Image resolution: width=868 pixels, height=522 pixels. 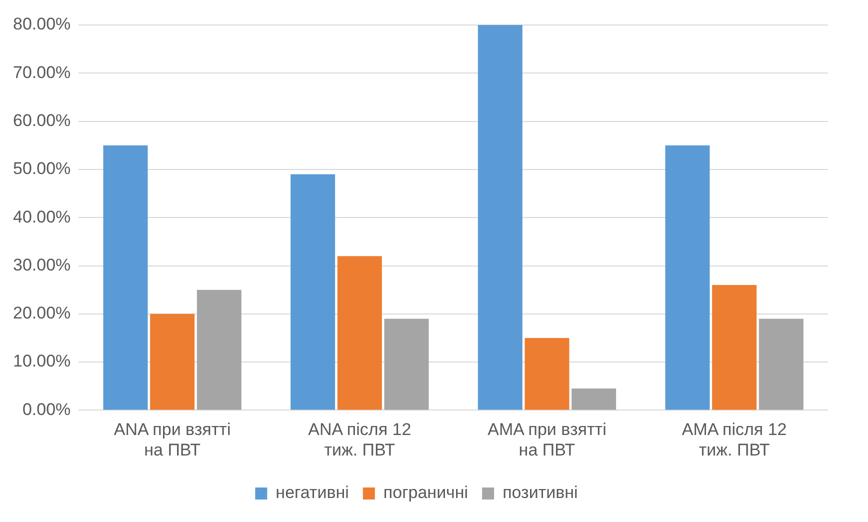 What do you see at coordinates (547, 440) in the screenshot?
I see `x-tick-label: AMA при взятті на ПВТ` at bounding box center [547, 440].